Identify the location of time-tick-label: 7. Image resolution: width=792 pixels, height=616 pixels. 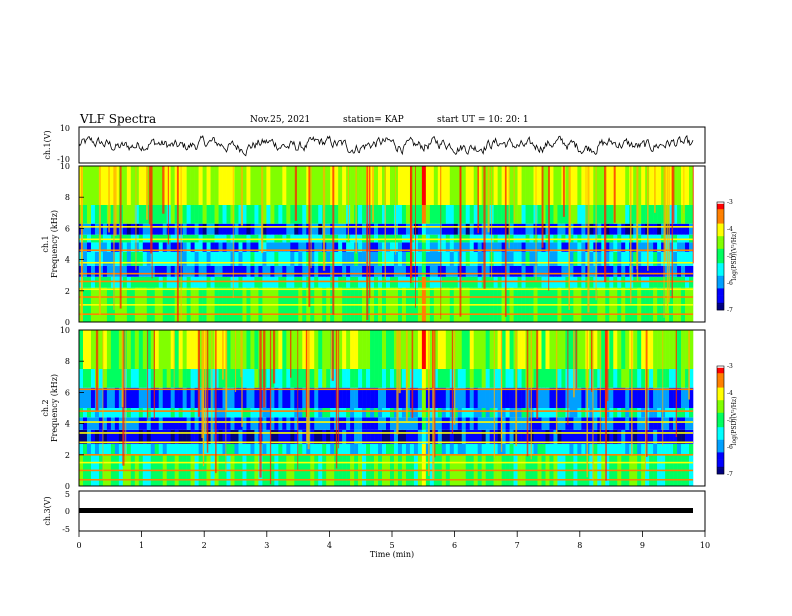
(517, 545).